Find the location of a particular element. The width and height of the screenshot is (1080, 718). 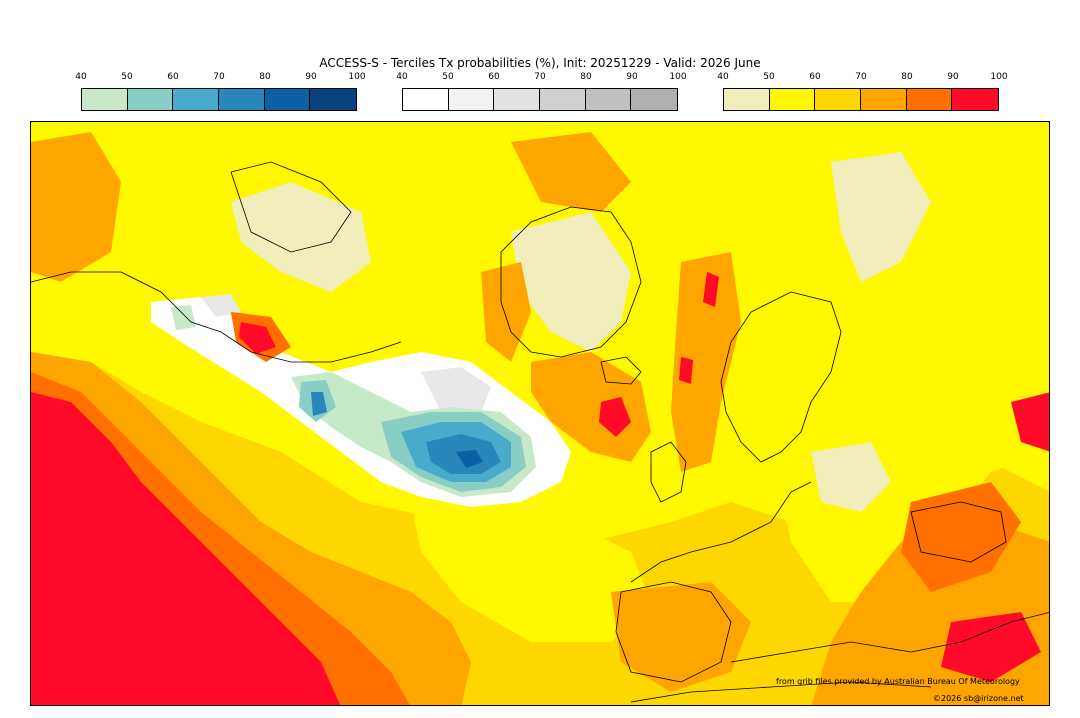

legend-above-normal: 40 50 60 70 80 90 100 is located at coordinates (862, 91).